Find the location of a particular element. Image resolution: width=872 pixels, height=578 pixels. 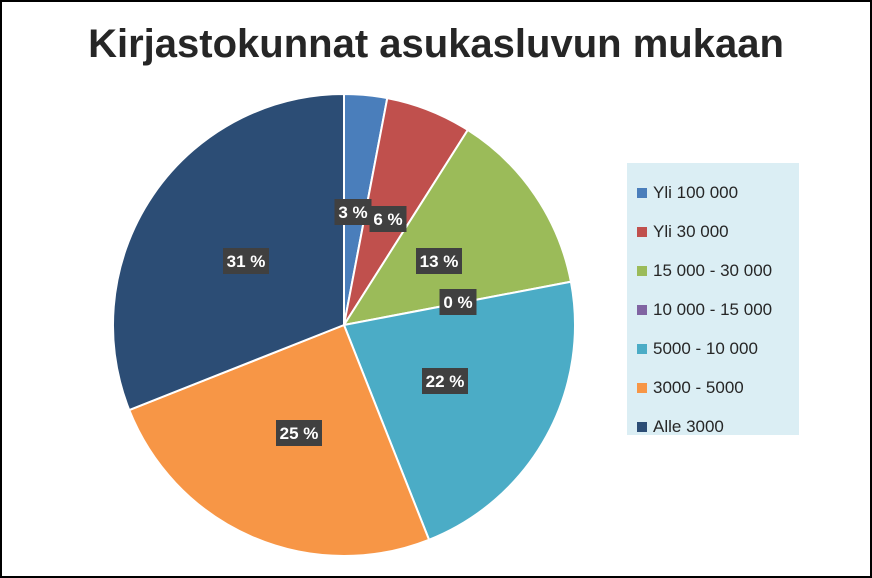

legend-item-15-000-30-000: 15 000 - 30 000 is located at coordinates (718, 270).